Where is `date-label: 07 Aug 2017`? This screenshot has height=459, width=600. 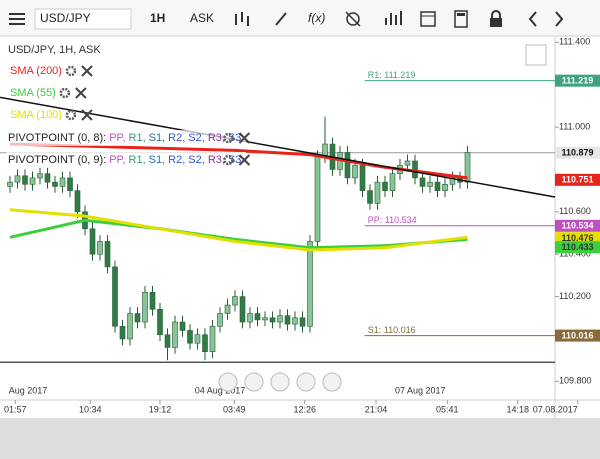
date-label: 07 Aug 2017 is located at coordinates (420, 390).